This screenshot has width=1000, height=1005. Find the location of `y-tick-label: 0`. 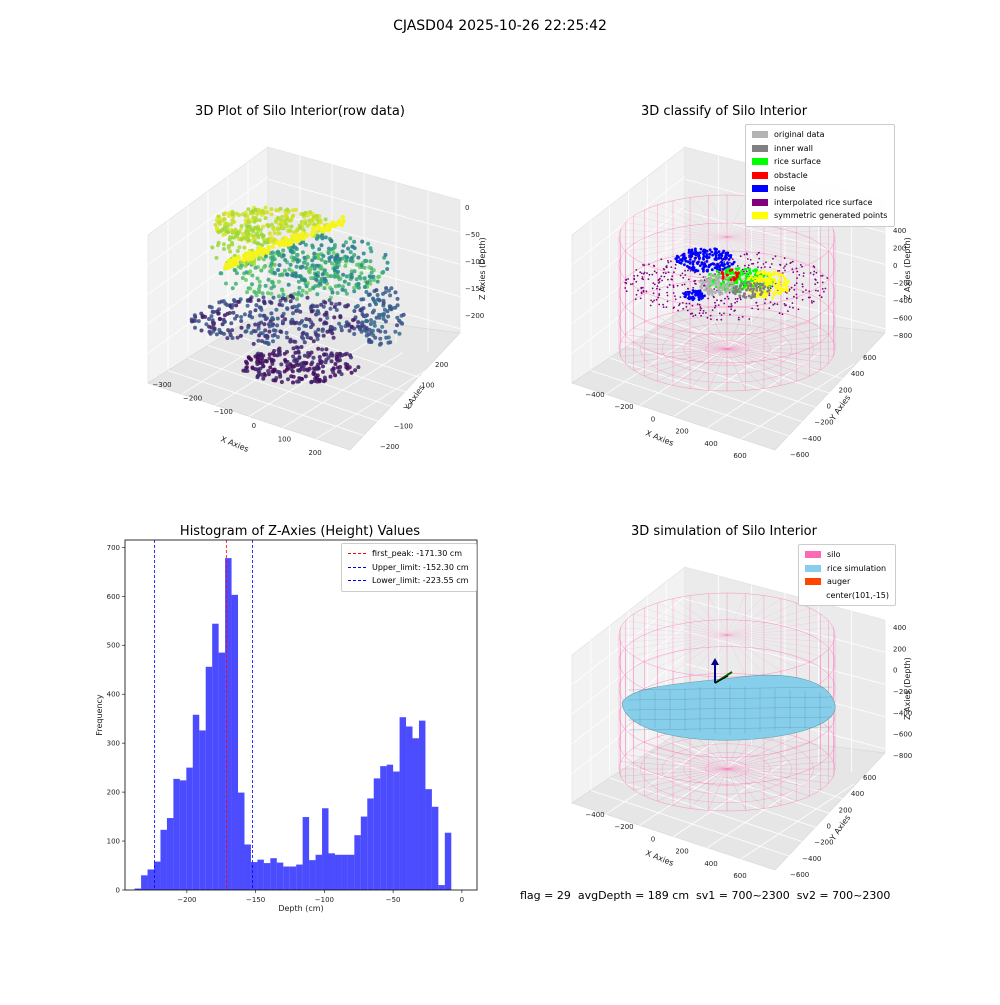

y-tick-label: 0 is located at coordinates (118, 891).